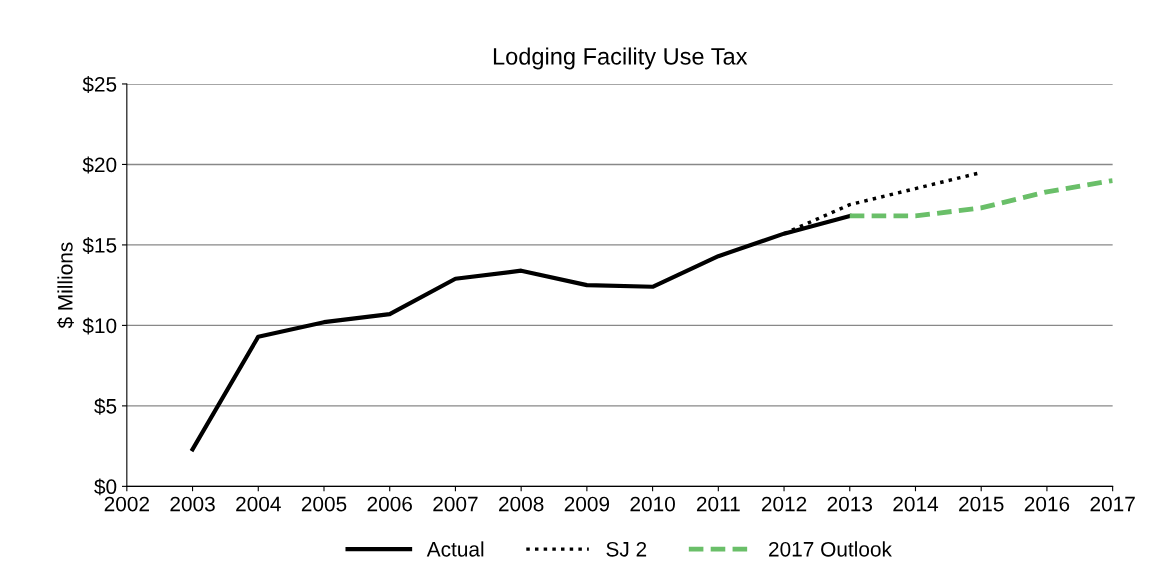 Image resolution: width=1153 pixels, height=579 pixels. Describe the element at coordinates (1112, 504) in the screenshot. I see `x-tick-label: 2017` at that location.